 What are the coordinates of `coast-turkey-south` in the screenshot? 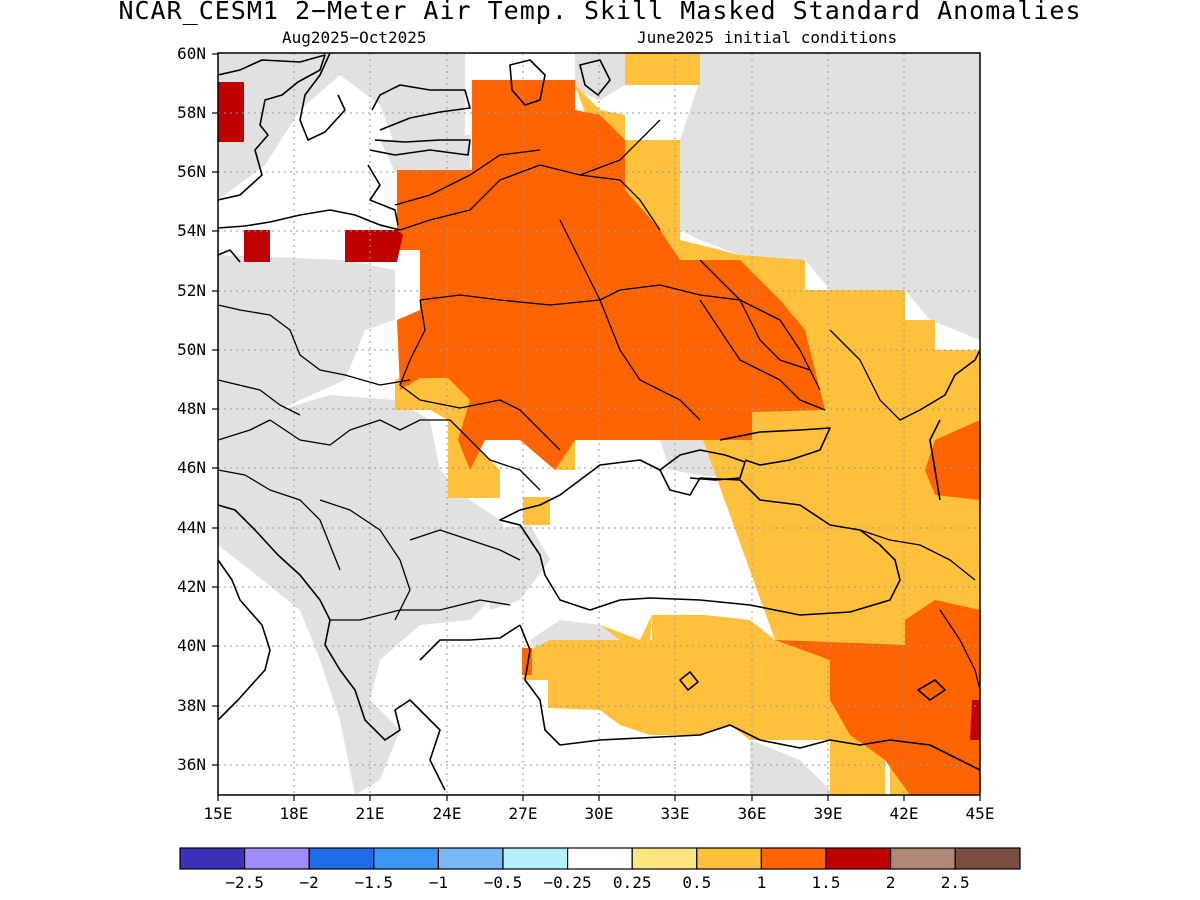 It's located at (854, 747).